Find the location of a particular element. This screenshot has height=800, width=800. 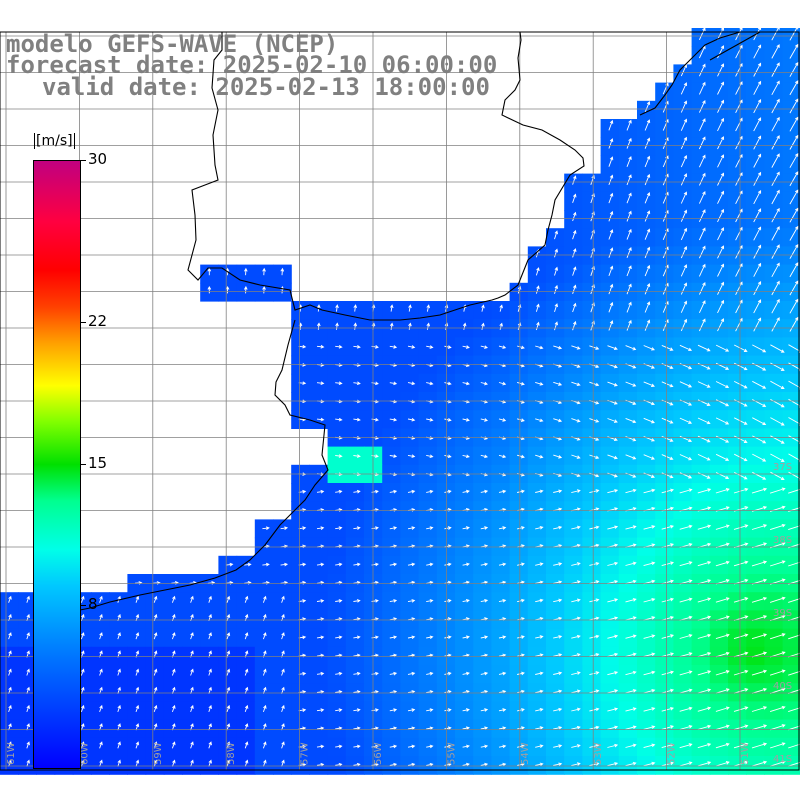

longitude-label: 56W is located at coordinates (378, 753).